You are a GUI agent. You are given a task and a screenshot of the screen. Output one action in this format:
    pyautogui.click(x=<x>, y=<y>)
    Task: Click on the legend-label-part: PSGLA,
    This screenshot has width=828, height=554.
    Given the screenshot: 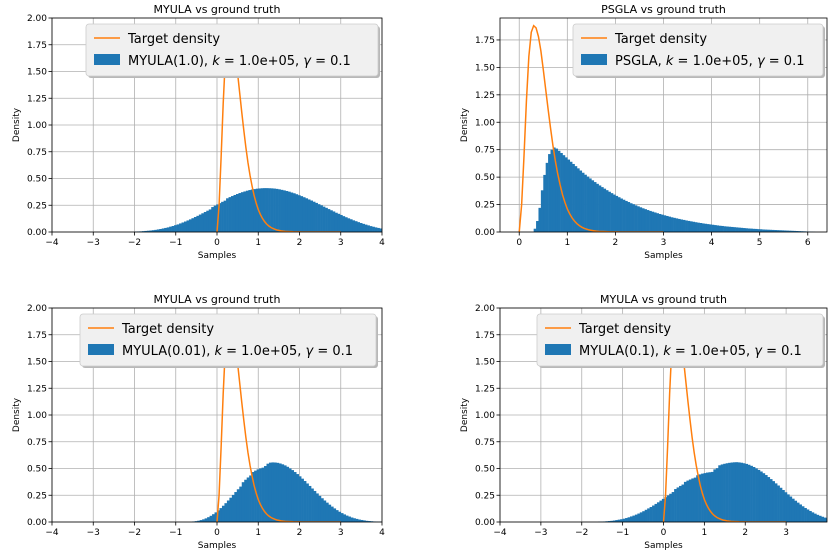 What is the action you would take?
    pyautogui.click(x=640, y=61)
    